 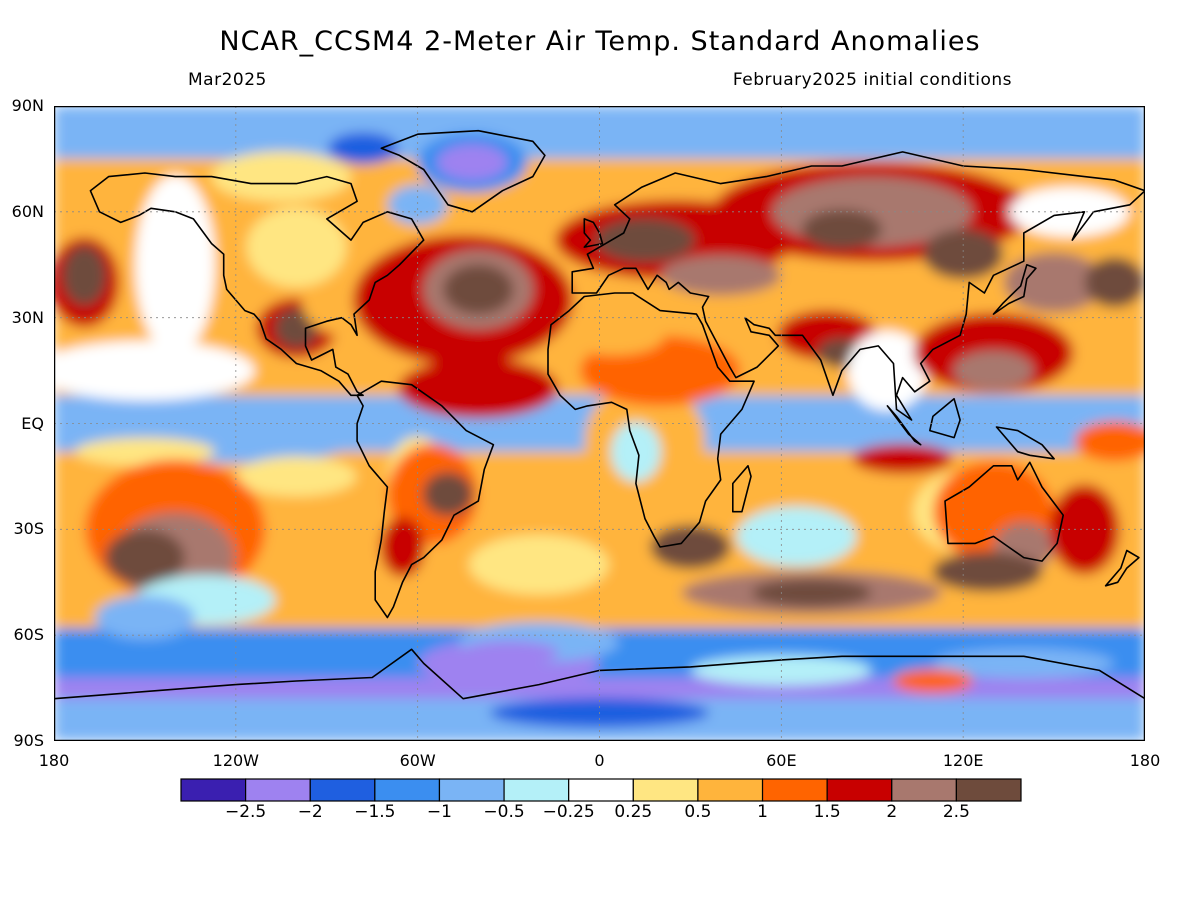 I want to click on colorbar-tick-label: −1, so click(x=439, y=812).